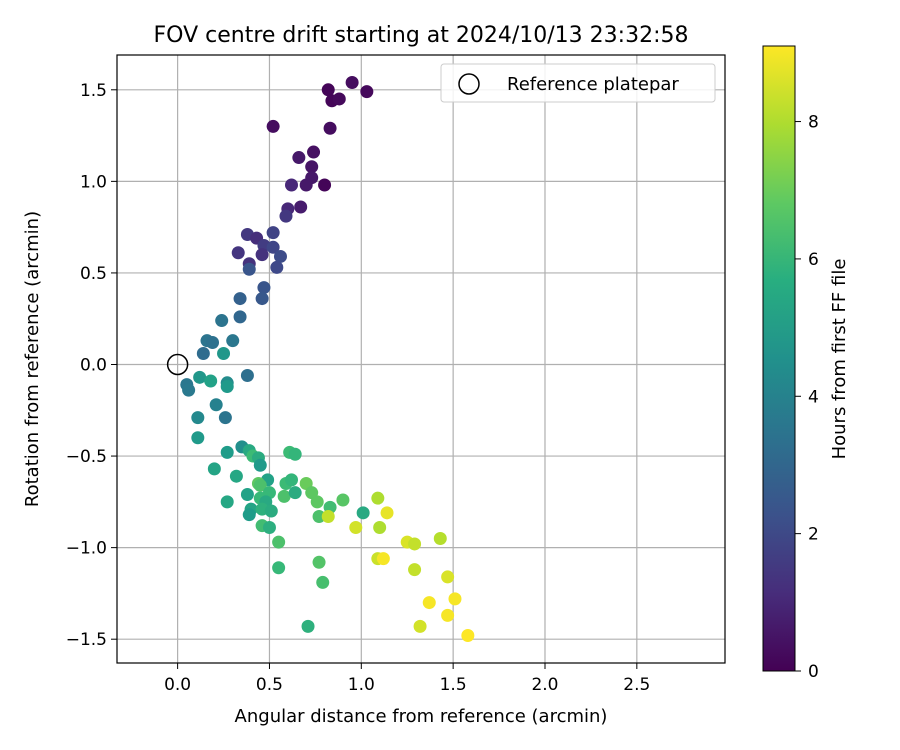 The width and height of the screenshot is (900, 750). What do you see at coordinates (839, 359) in the screenshot?
I see `colorbar-label: Hours from first FF file` at bounding box center [839, 359].